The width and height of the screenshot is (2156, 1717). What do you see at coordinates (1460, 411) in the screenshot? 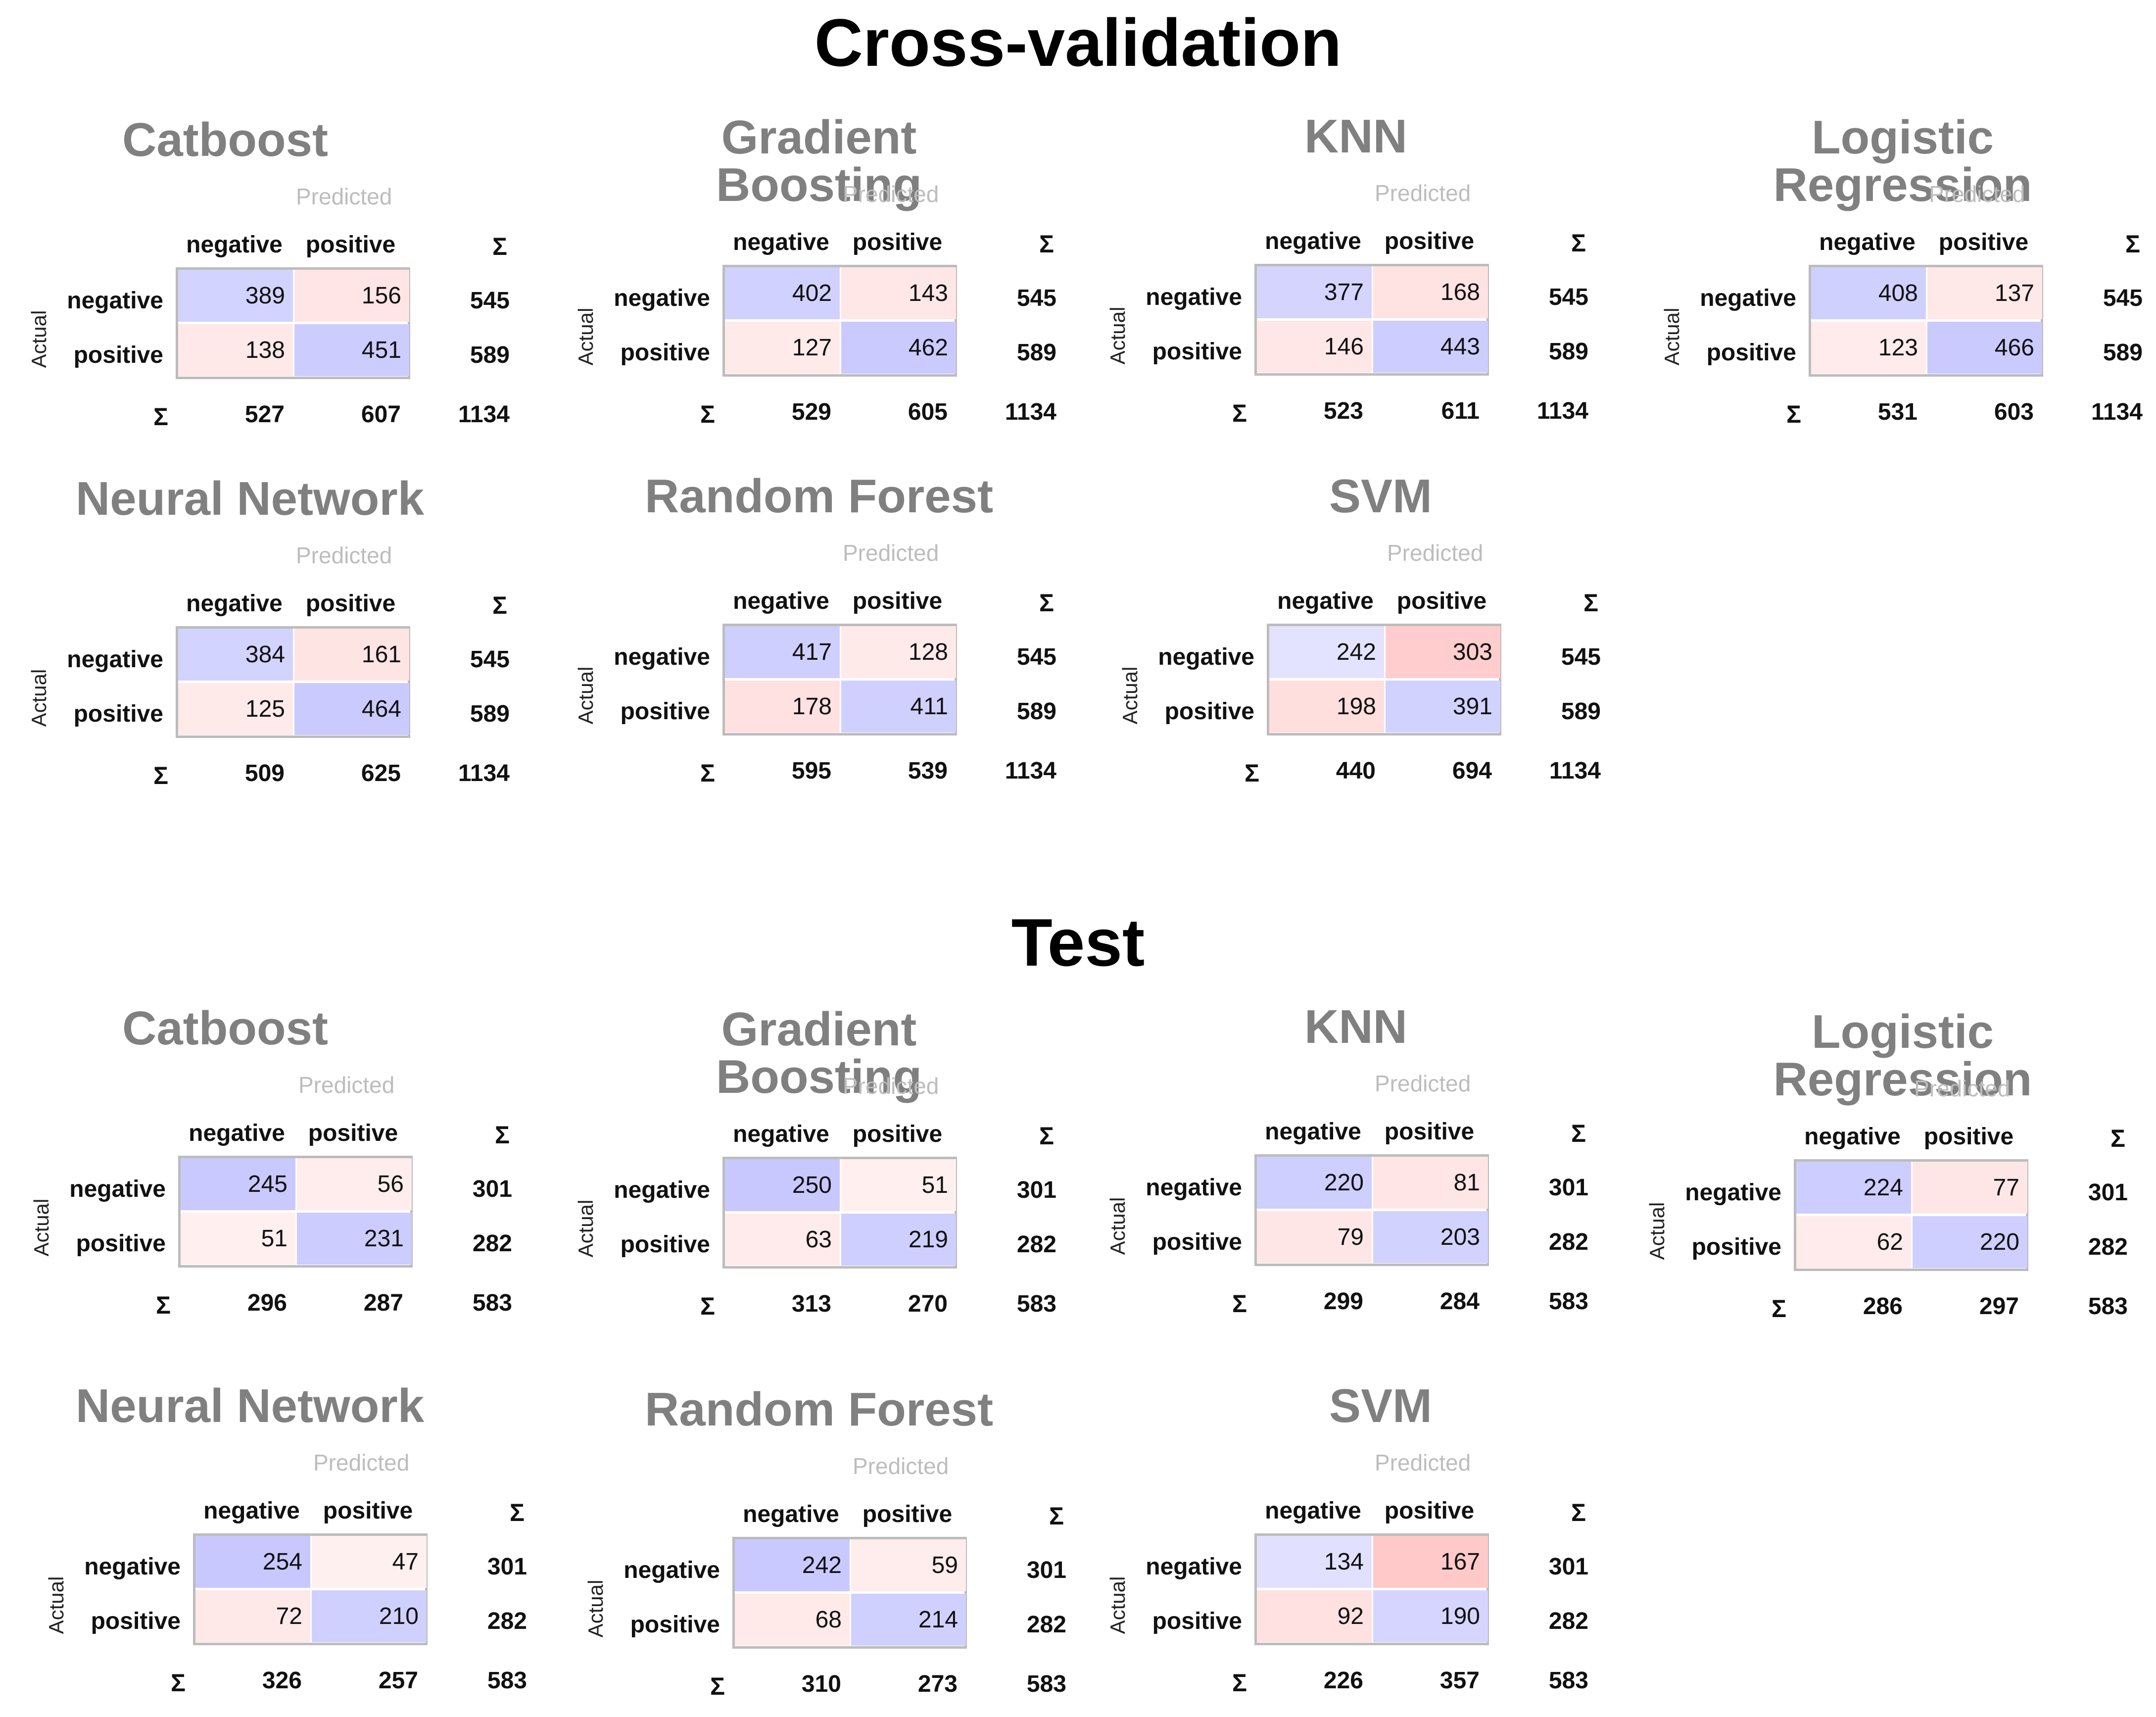
I see `column-sum: 611` at bounding box center [1460, 411].